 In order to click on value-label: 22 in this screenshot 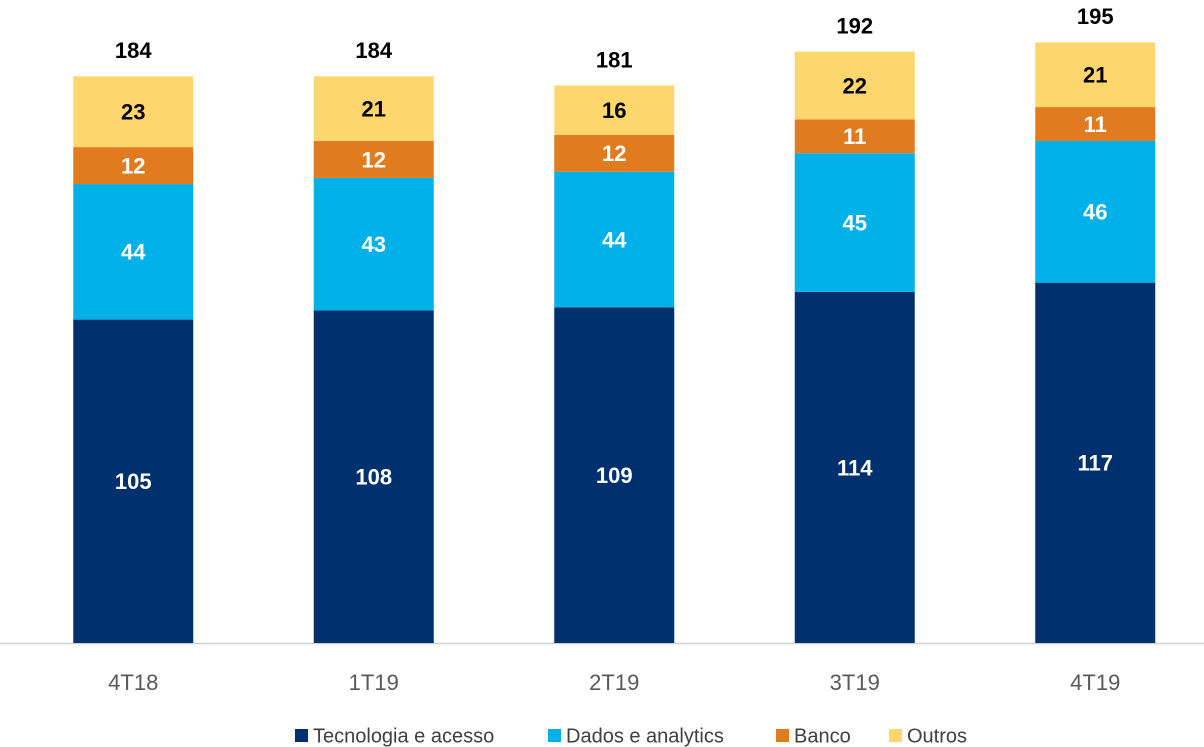, I will do `click(855, 85)`.